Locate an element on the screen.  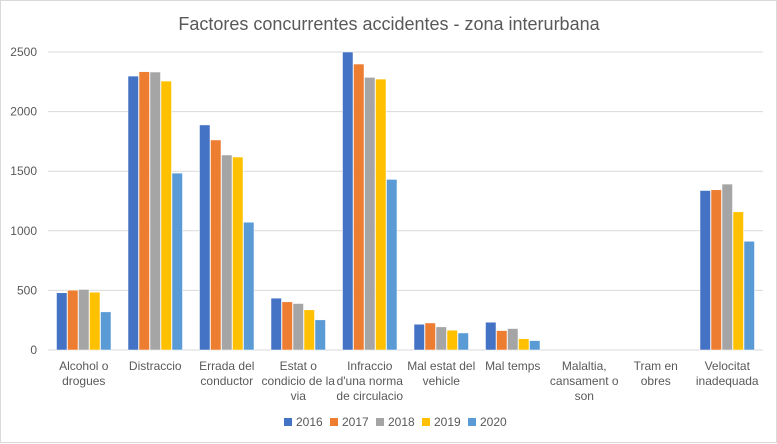
legend-swatch-2020 is located at coordinates (472, 422).